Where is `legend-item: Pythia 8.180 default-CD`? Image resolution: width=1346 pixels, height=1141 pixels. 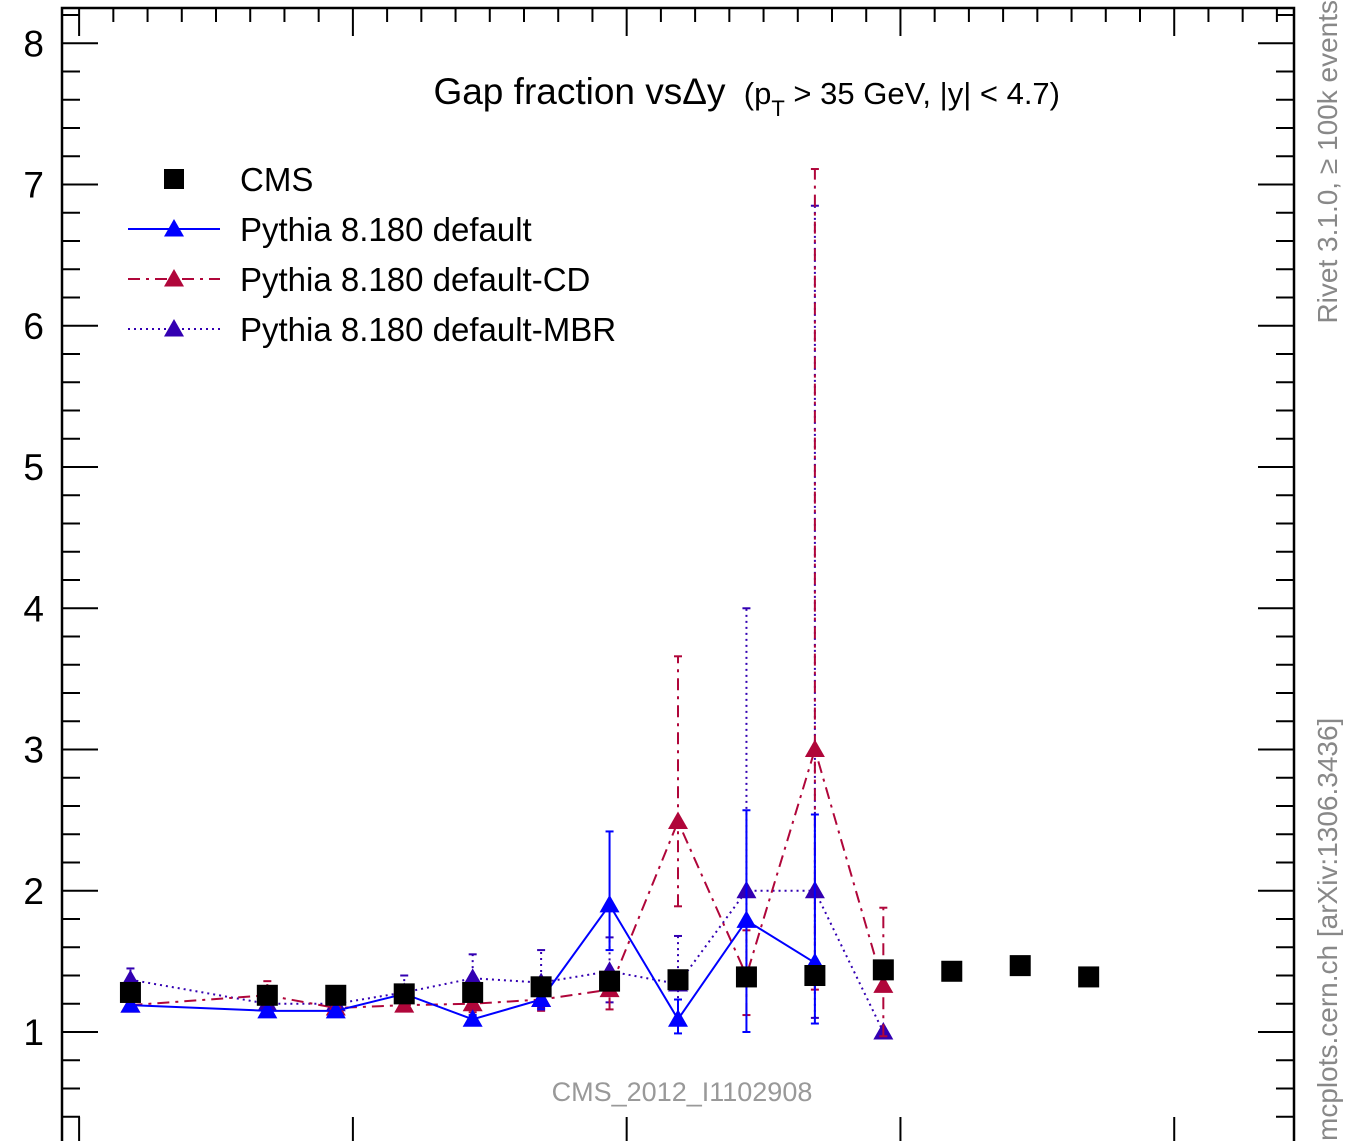
legend-item: Pythia 8.180 default-CD is located at coordinates (359, 279).